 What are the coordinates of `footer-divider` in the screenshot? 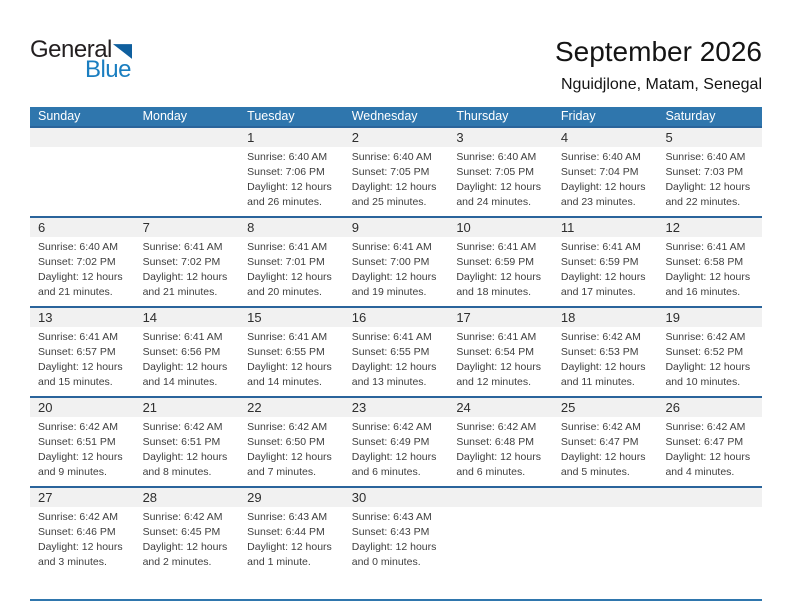 It's located at (396, 600).